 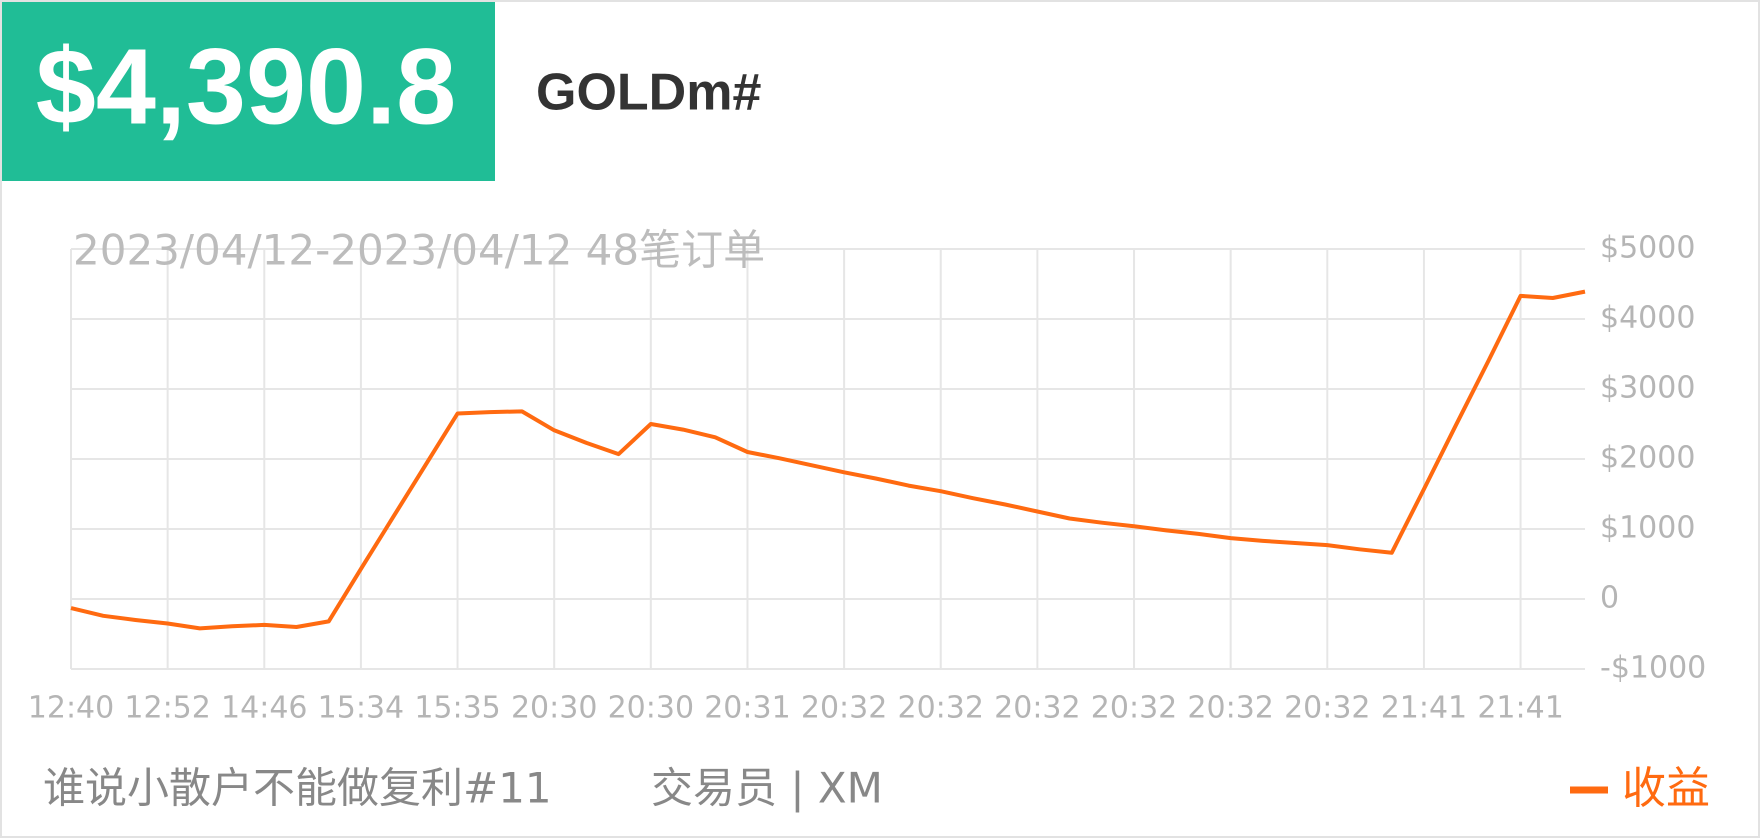 What do you see at coordinates (1647, 248) in the screenshot?
I see `y-tick-label: $5000` at bounding box center [1647, 248].